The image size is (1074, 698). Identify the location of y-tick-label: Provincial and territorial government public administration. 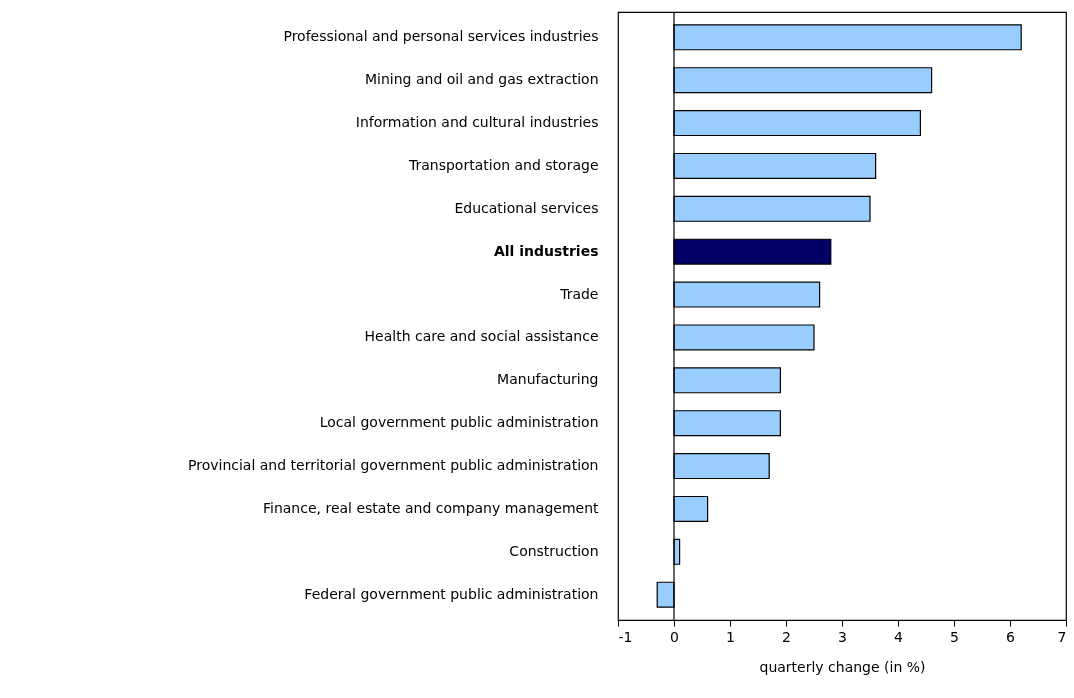
(393, 465).